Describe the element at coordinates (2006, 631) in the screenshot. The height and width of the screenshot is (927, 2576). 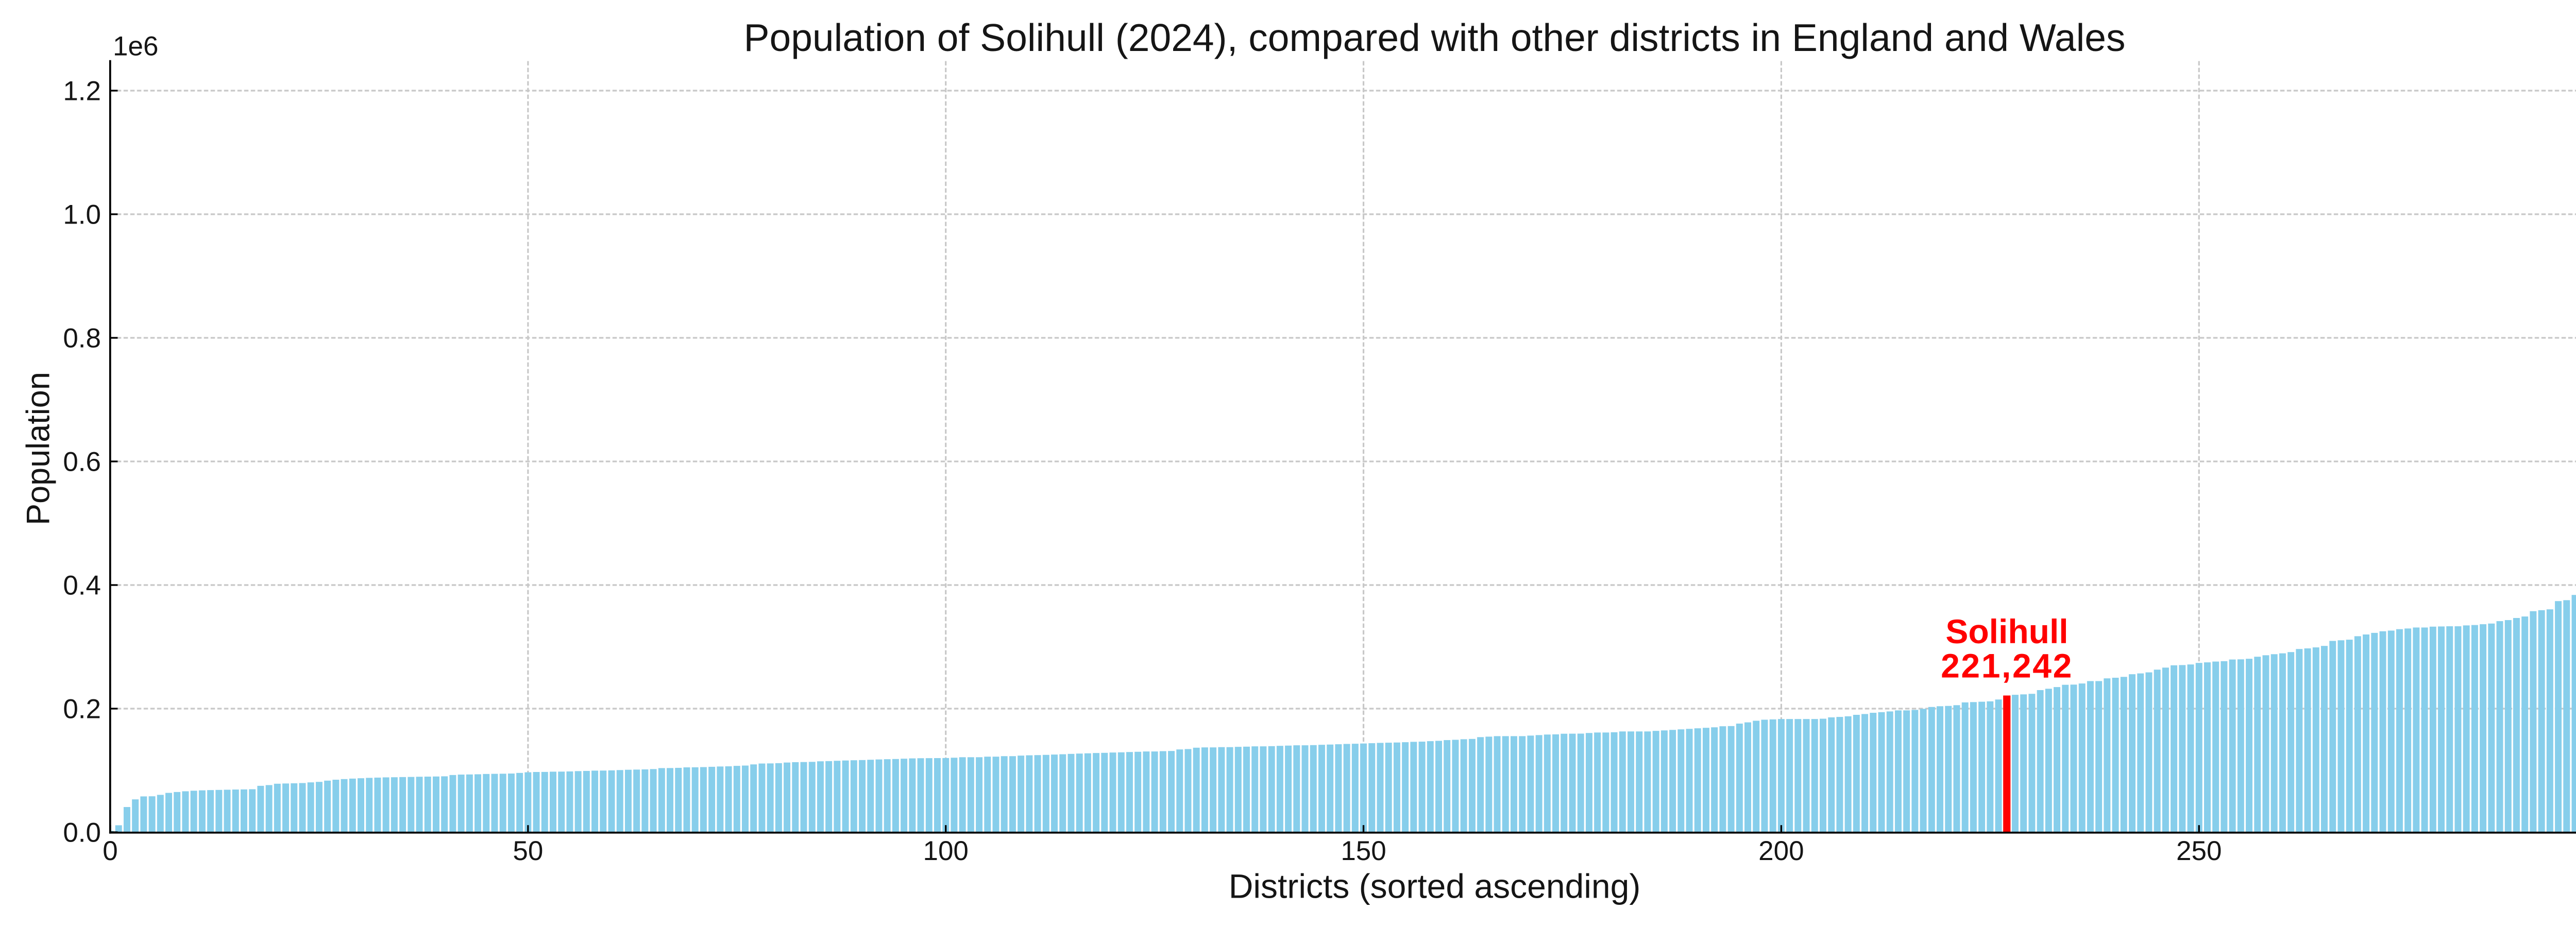
I see `svg-text: Solihull` at that location.